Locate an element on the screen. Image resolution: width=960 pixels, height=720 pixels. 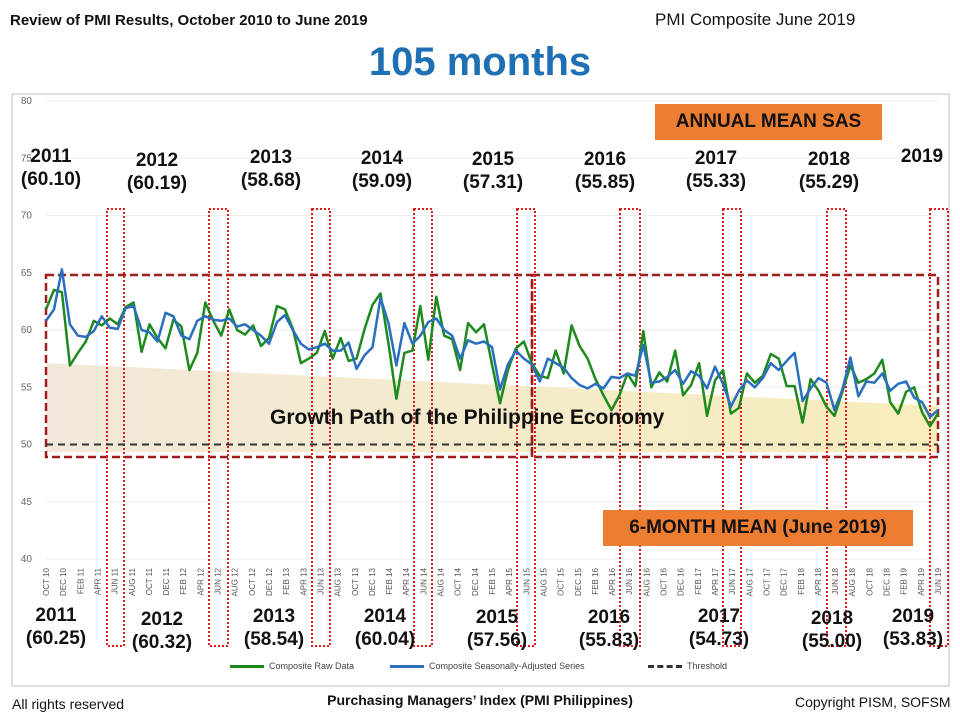
x-tick-label: FEB 19 is located at coordinates (904, 580).